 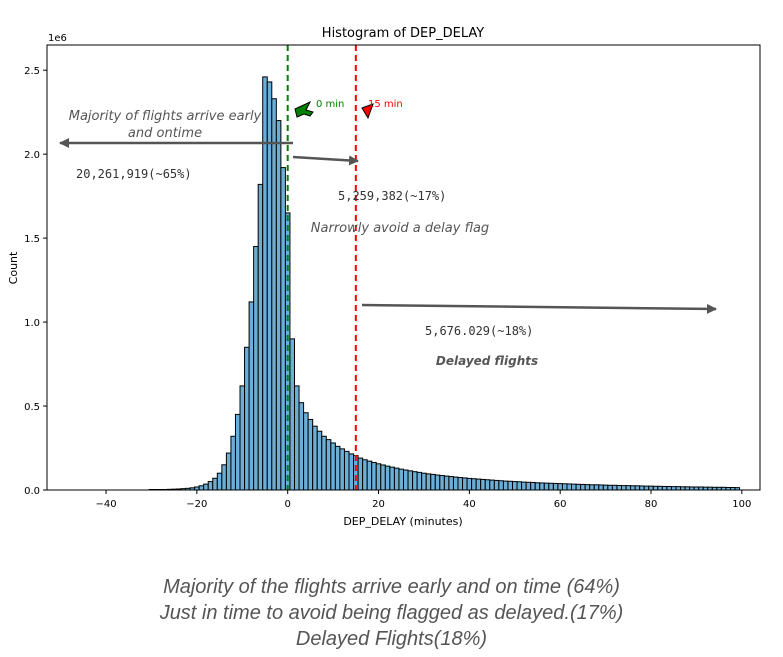 I want to click on x-tick-label: 60, so click(x=560, y=504).